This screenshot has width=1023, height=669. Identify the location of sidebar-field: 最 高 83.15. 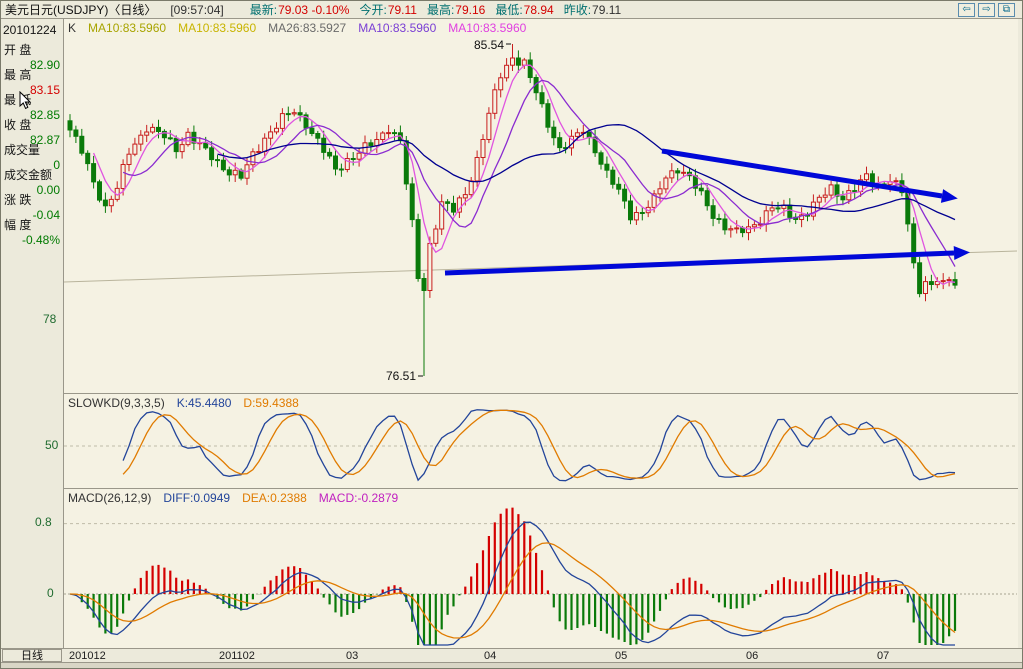
(32, 81).